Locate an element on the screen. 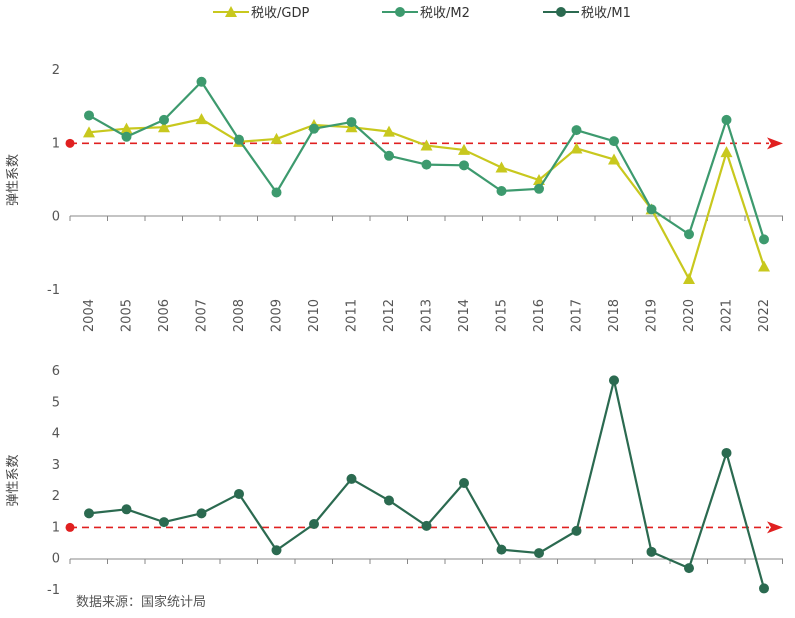 The width and height of the screenshot is (795, 618). y-tick-label: 4 is located at coordinates (56, 434).